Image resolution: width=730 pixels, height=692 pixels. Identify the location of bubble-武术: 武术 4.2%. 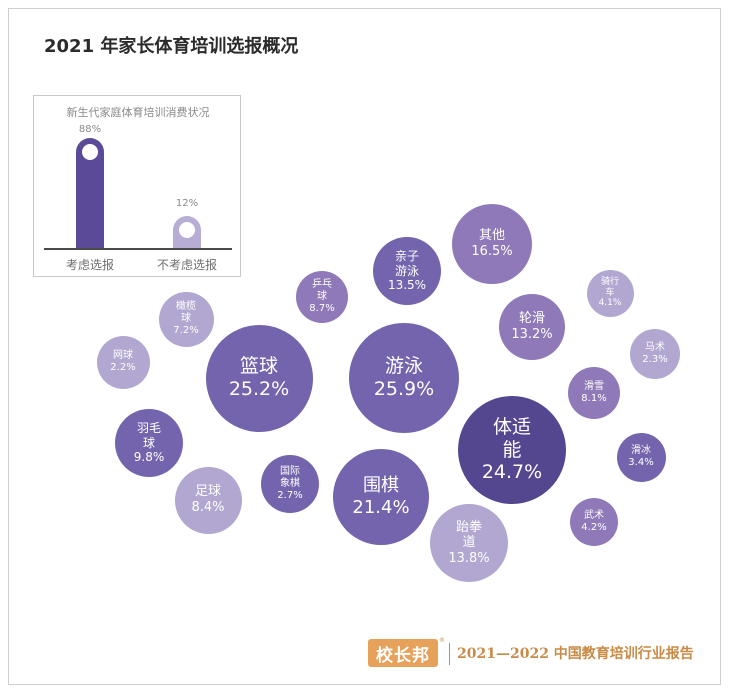
(594, 522).